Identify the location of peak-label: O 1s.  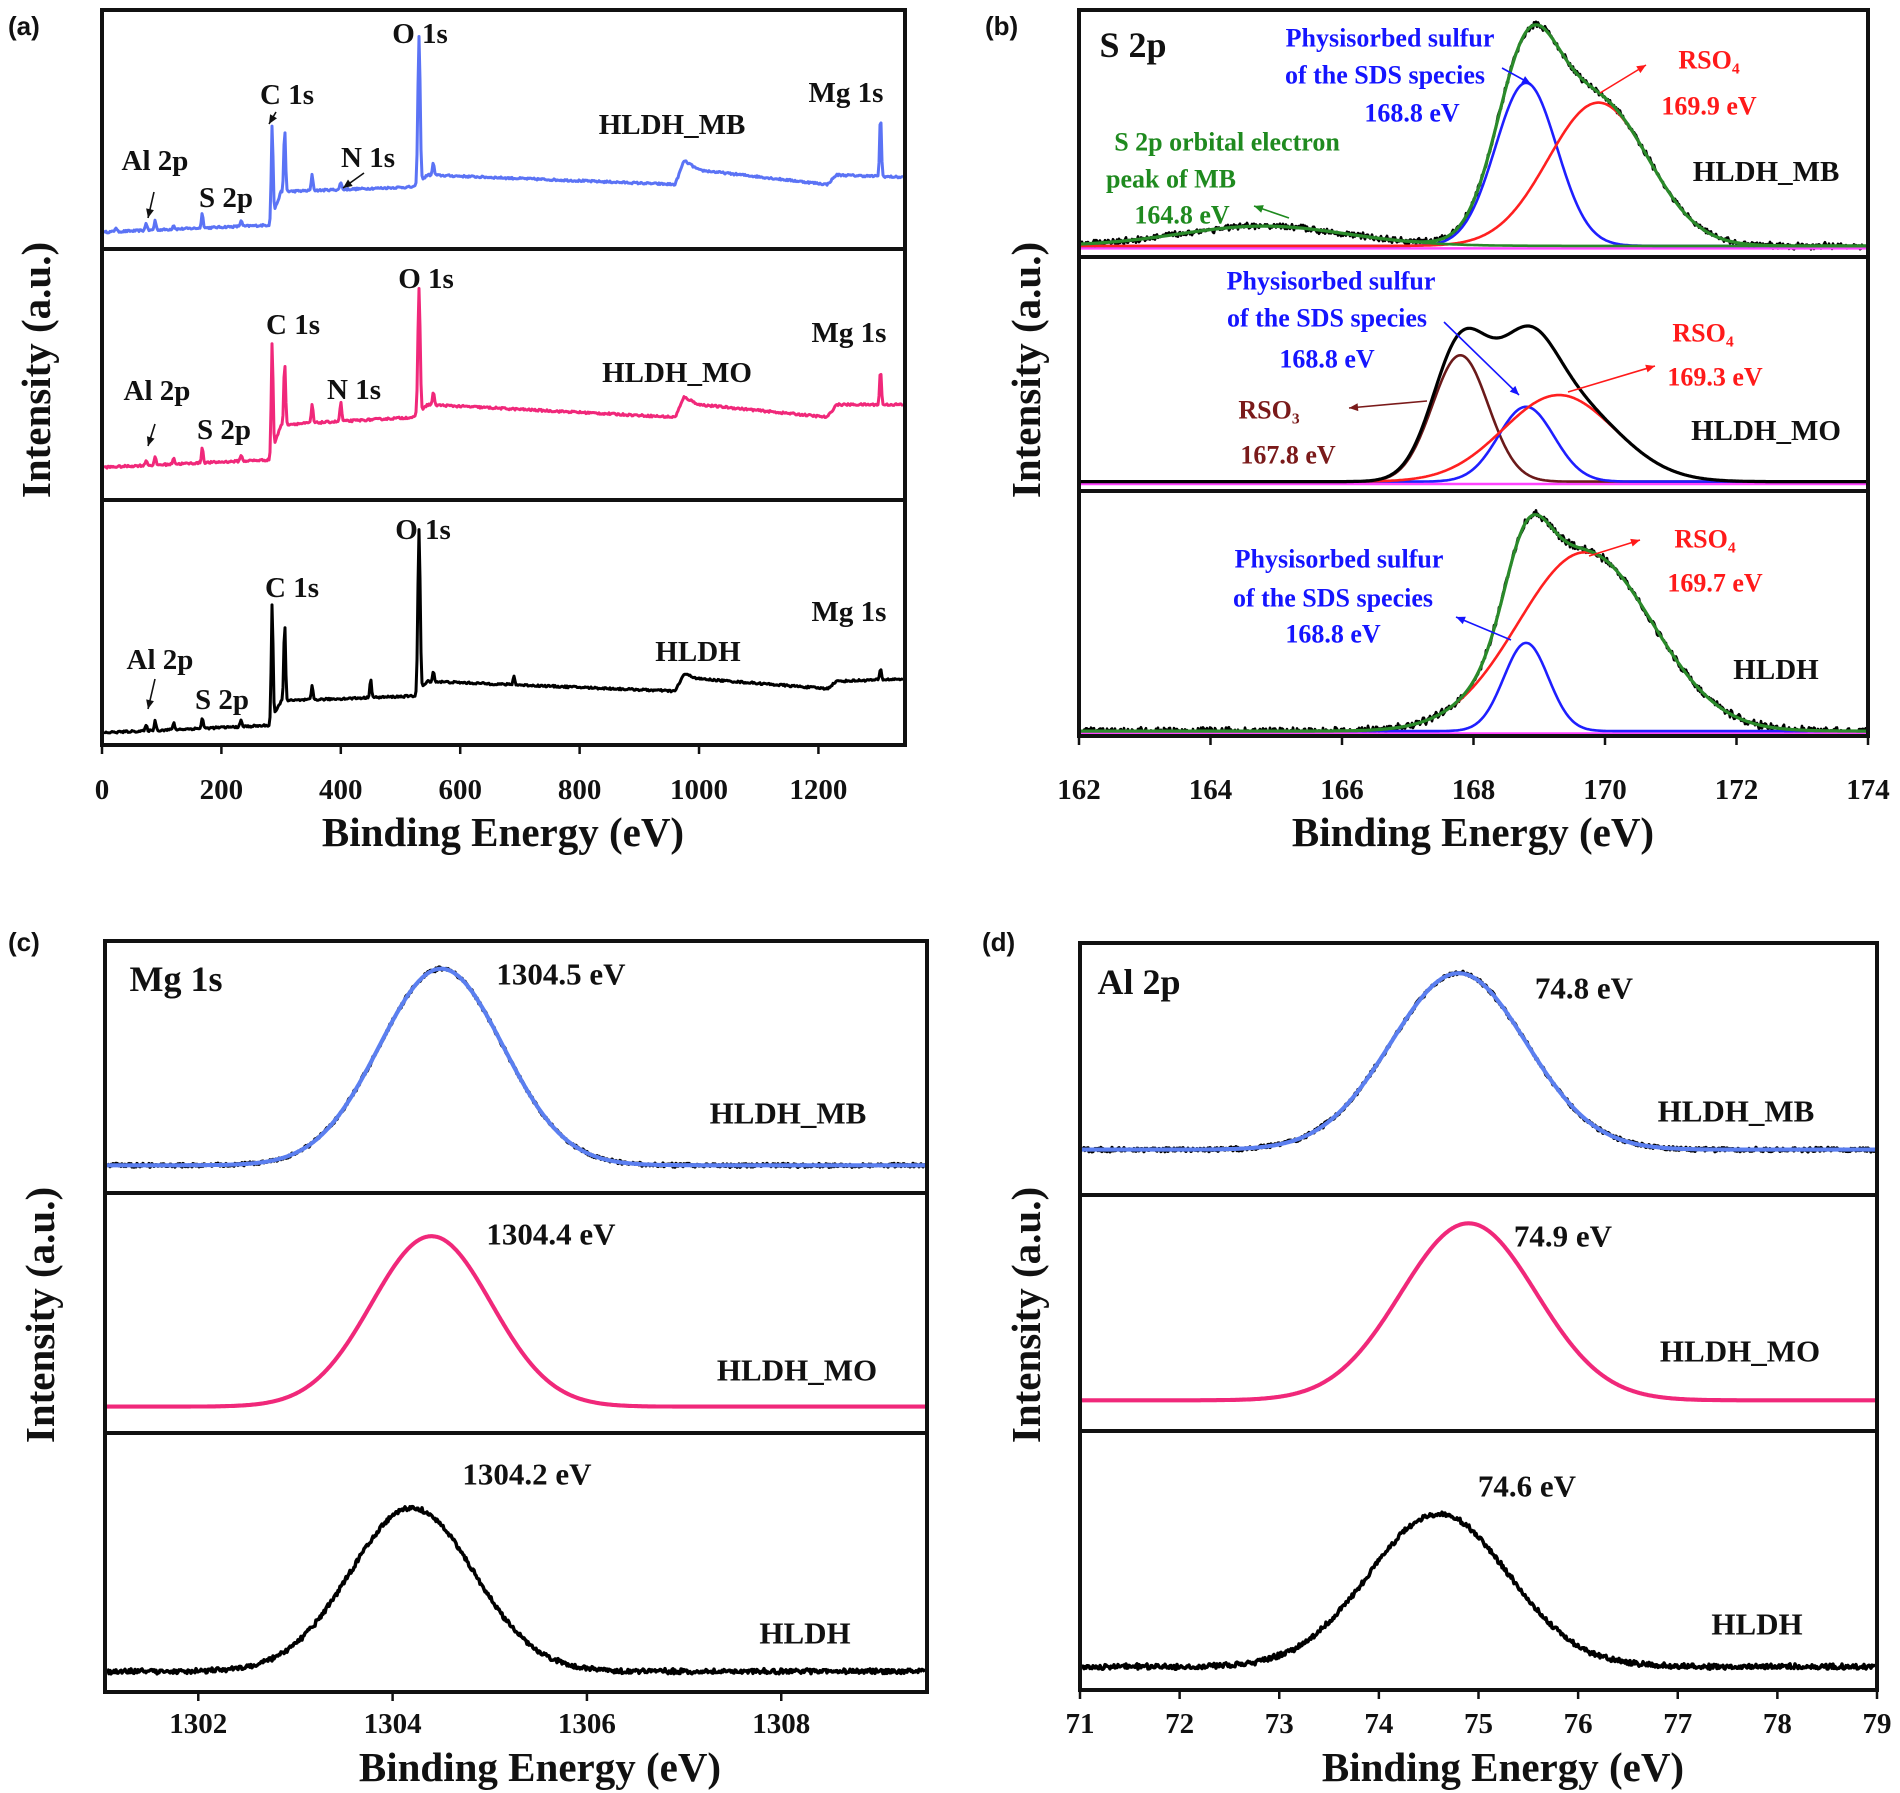
(426, 279).